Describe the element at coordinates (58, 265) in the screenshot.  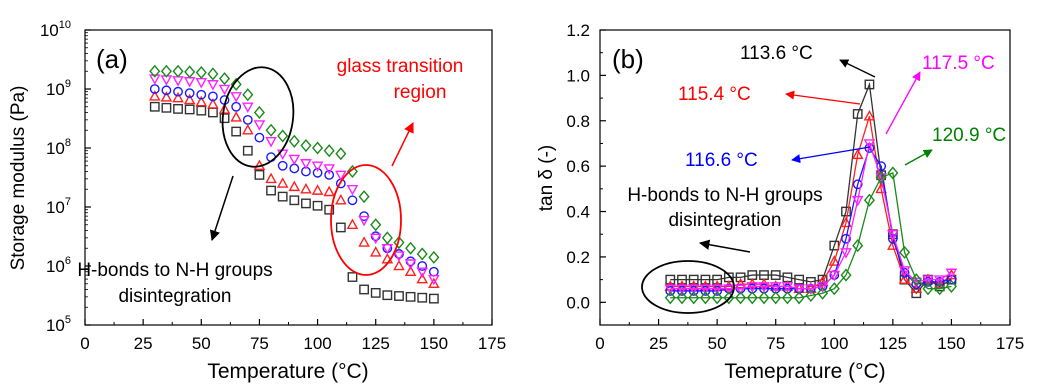
I see `panel-a-y-tick-label: 10⁶` at that location.